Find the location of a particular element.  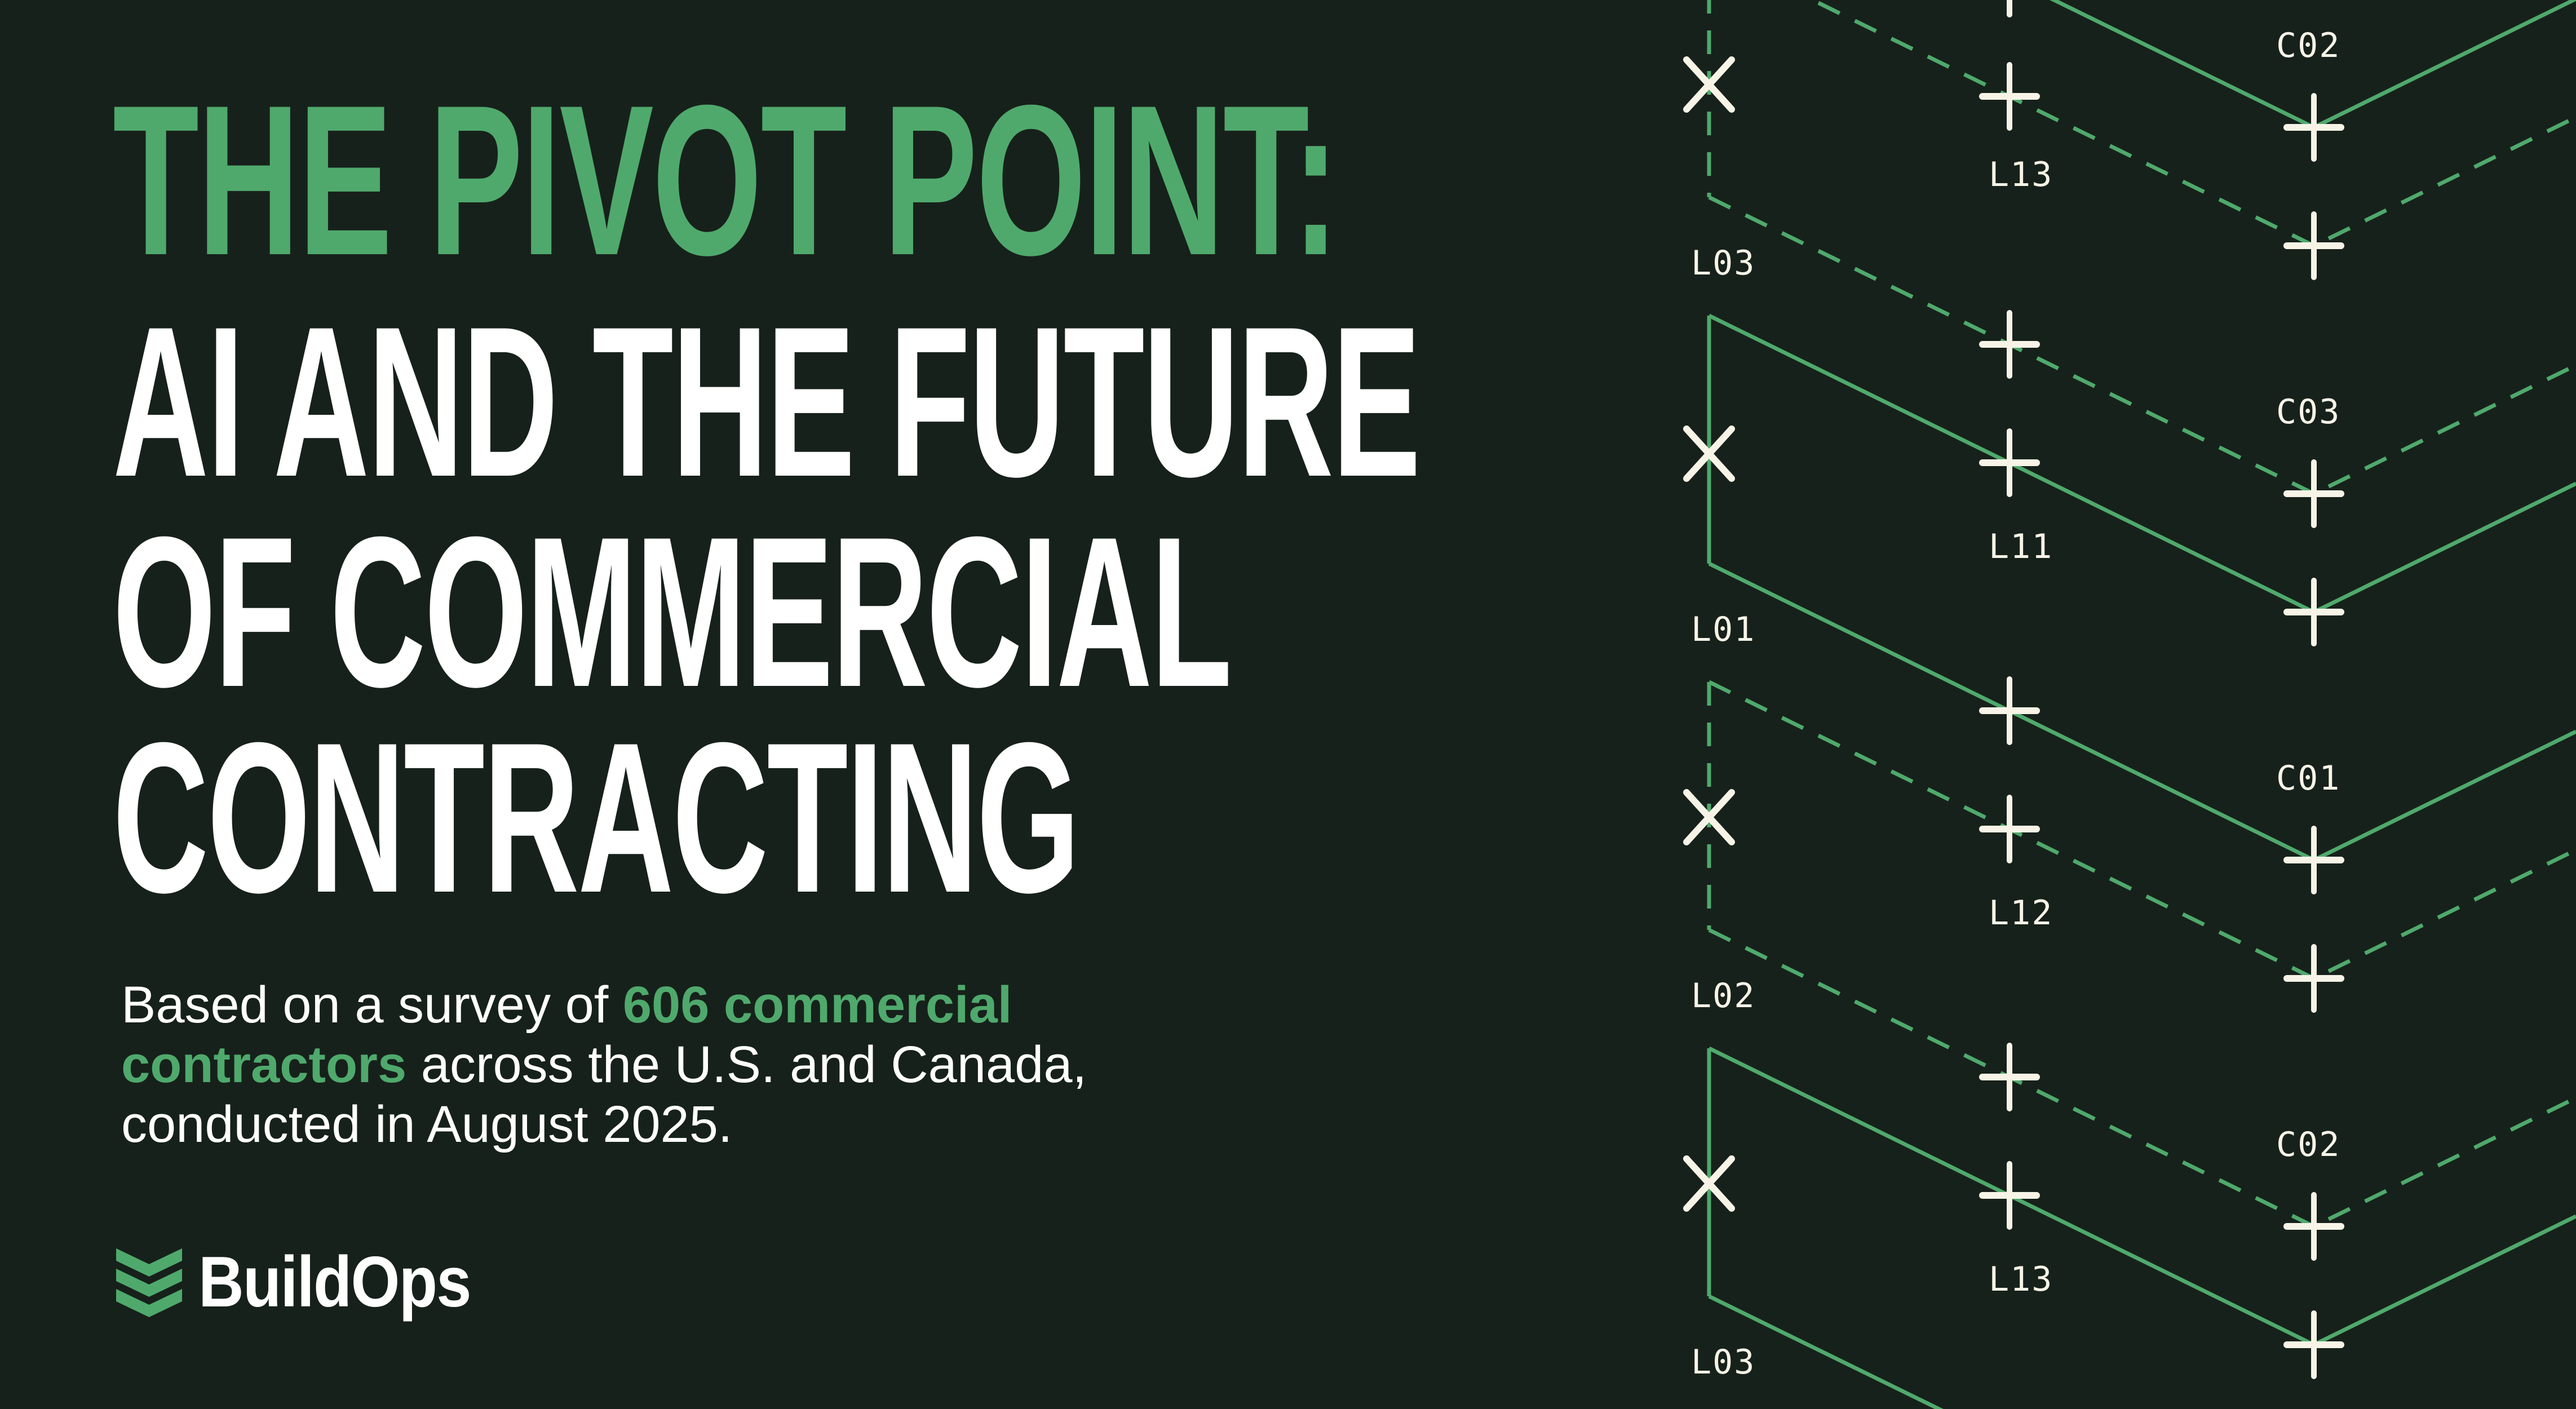

title-line-3: OF COMMERCIAL is located at coordinates (672, 612).